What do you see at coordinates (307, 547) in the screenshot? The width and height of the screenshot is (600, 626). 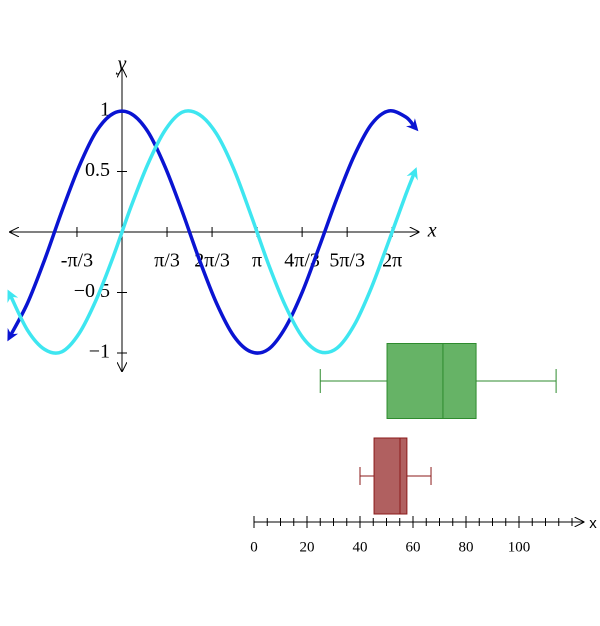 I see `x-tick-label: 20` at bounding box center [307, 547].